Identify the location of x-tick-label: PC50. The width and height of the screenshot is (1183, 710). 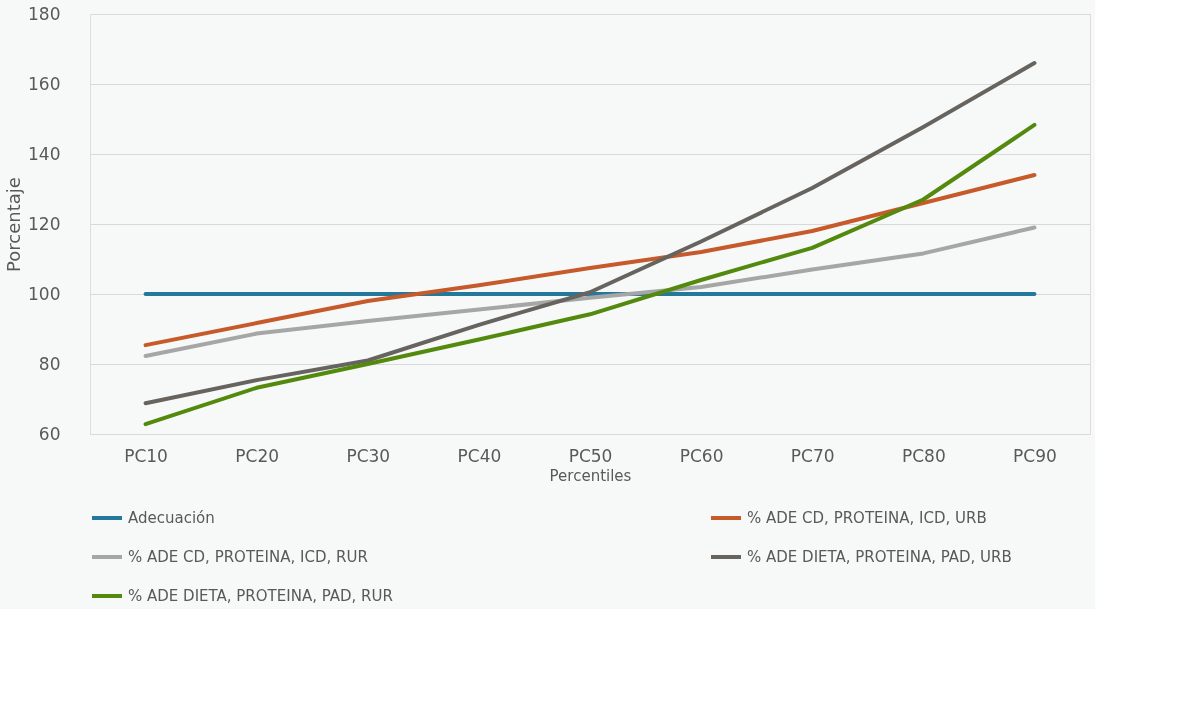
(590, 455).